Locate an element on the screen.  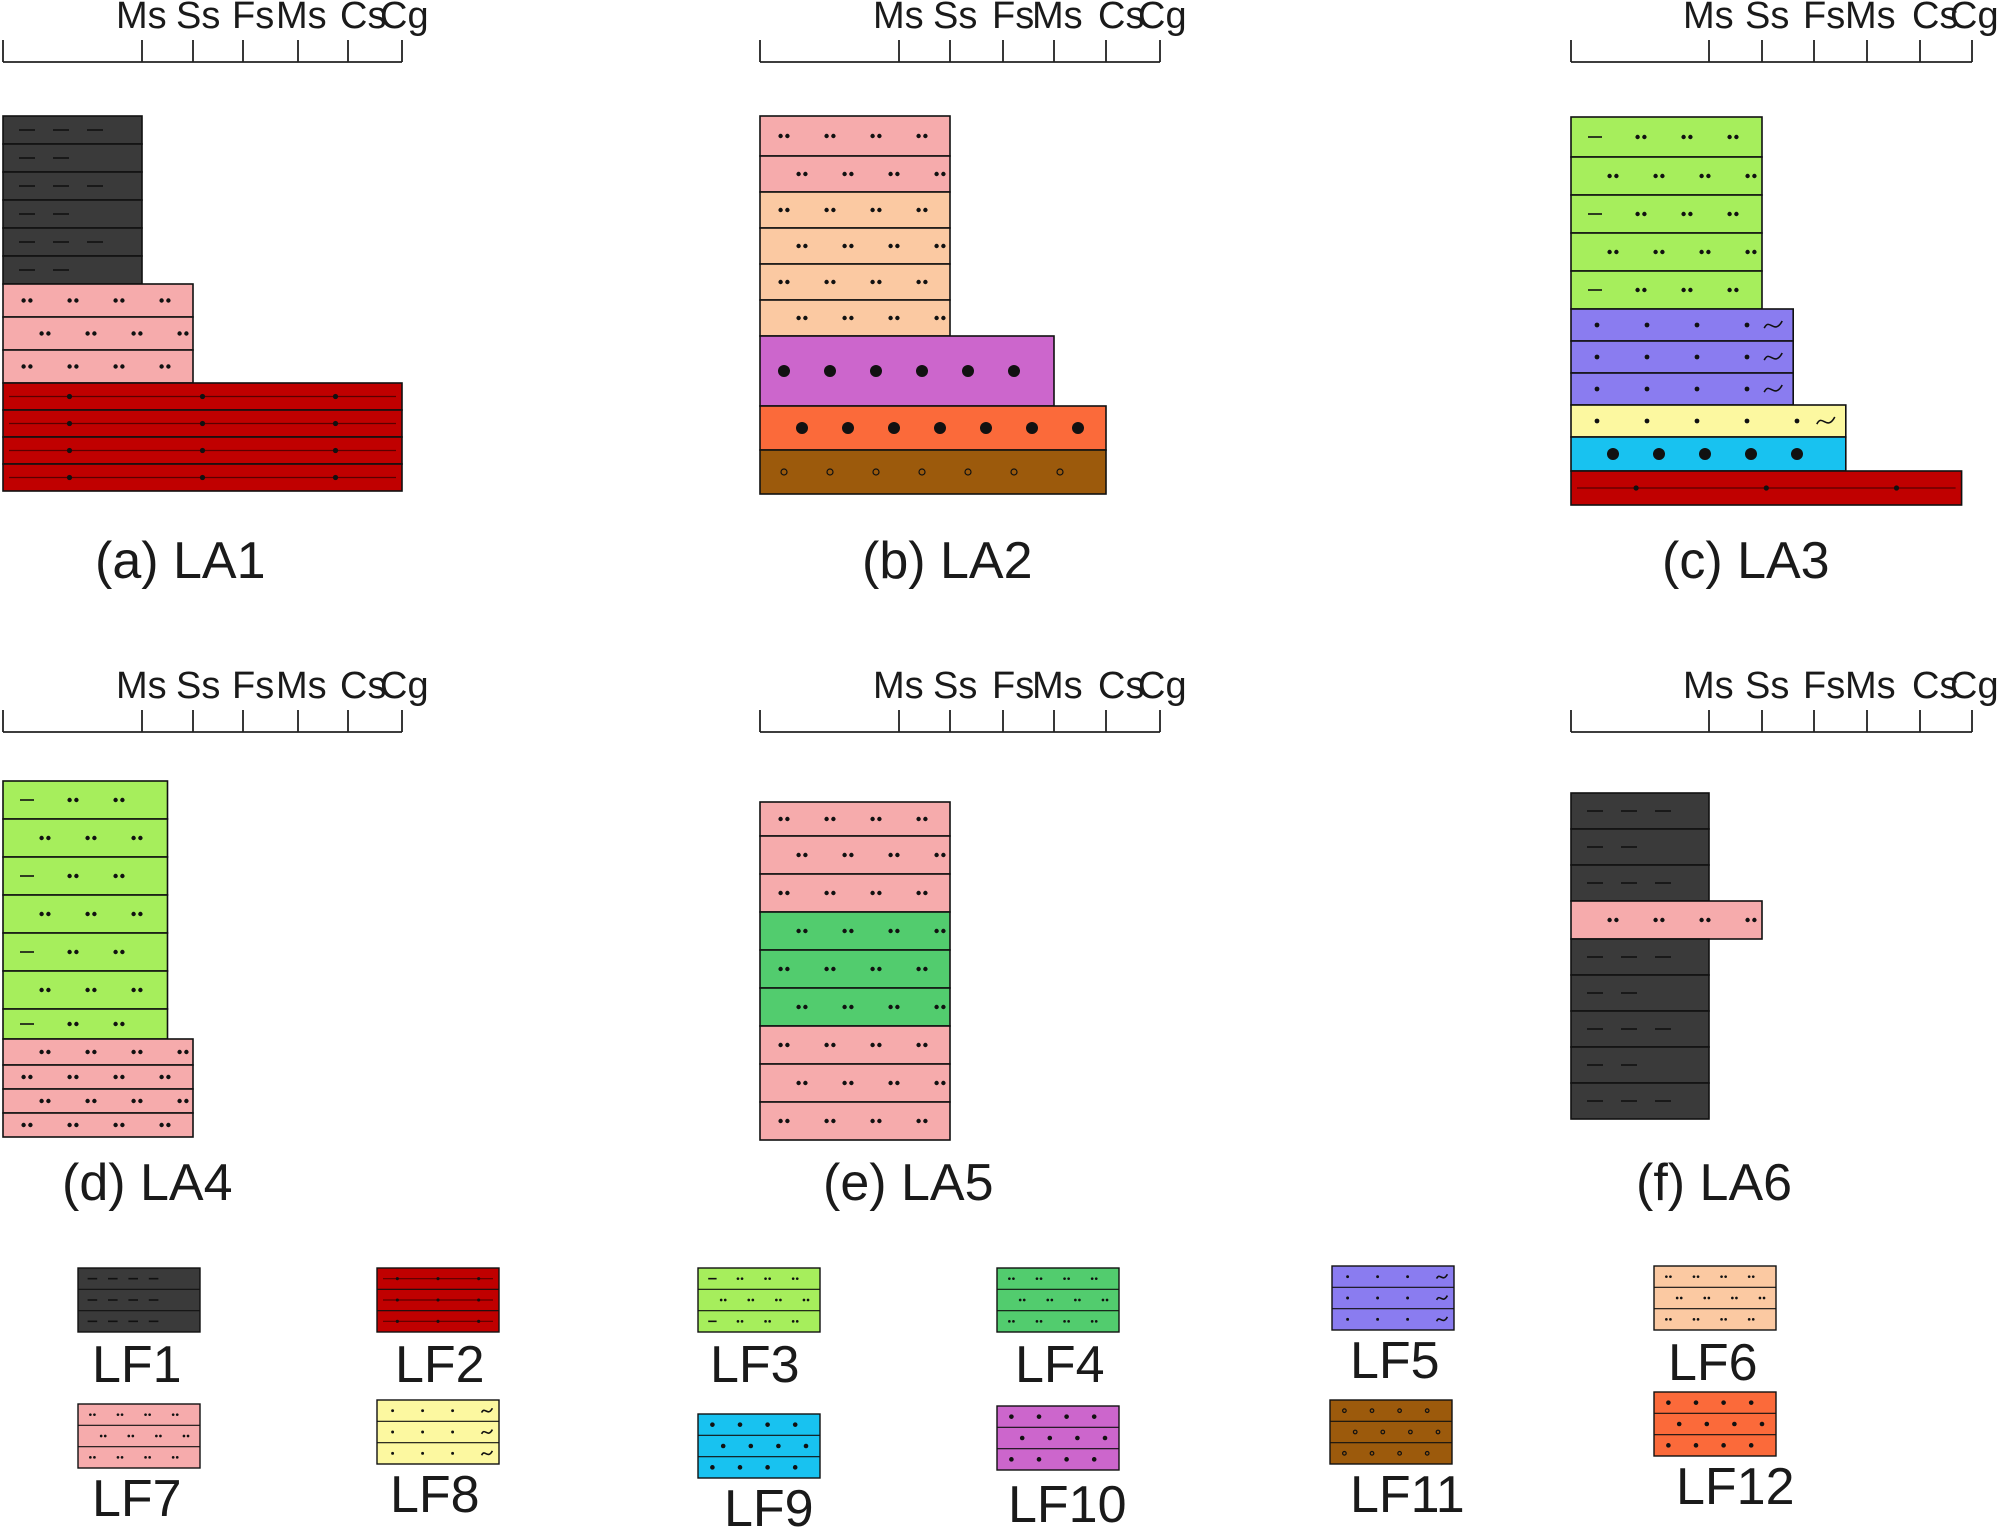
legend-lf5: LF5 is located at coordinates (1393, 1327).